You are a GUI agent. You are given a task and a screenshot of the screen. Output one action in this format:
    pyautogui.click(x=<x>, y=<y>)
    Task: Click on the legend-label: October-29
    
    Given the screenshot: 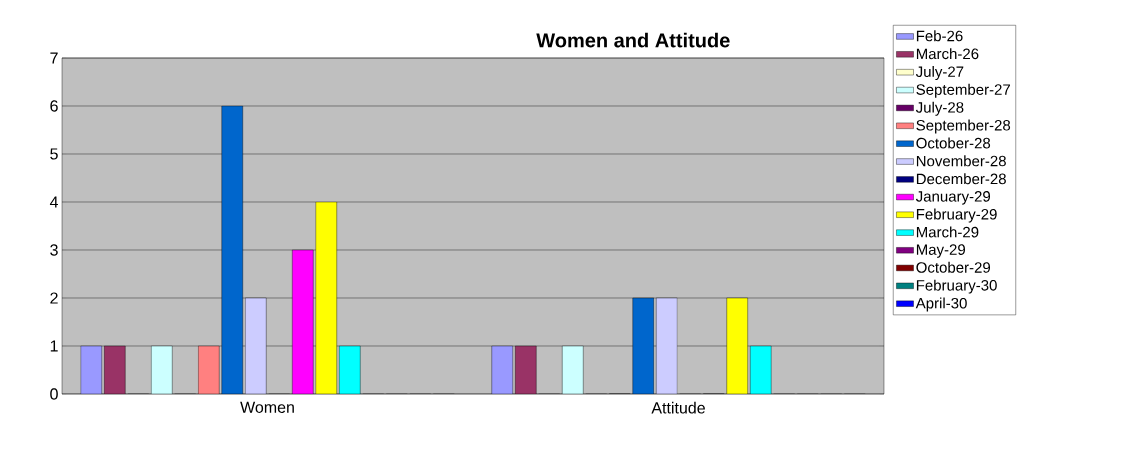 What is the action you would take?
    pyautogui.click(x=953, y=267)
    